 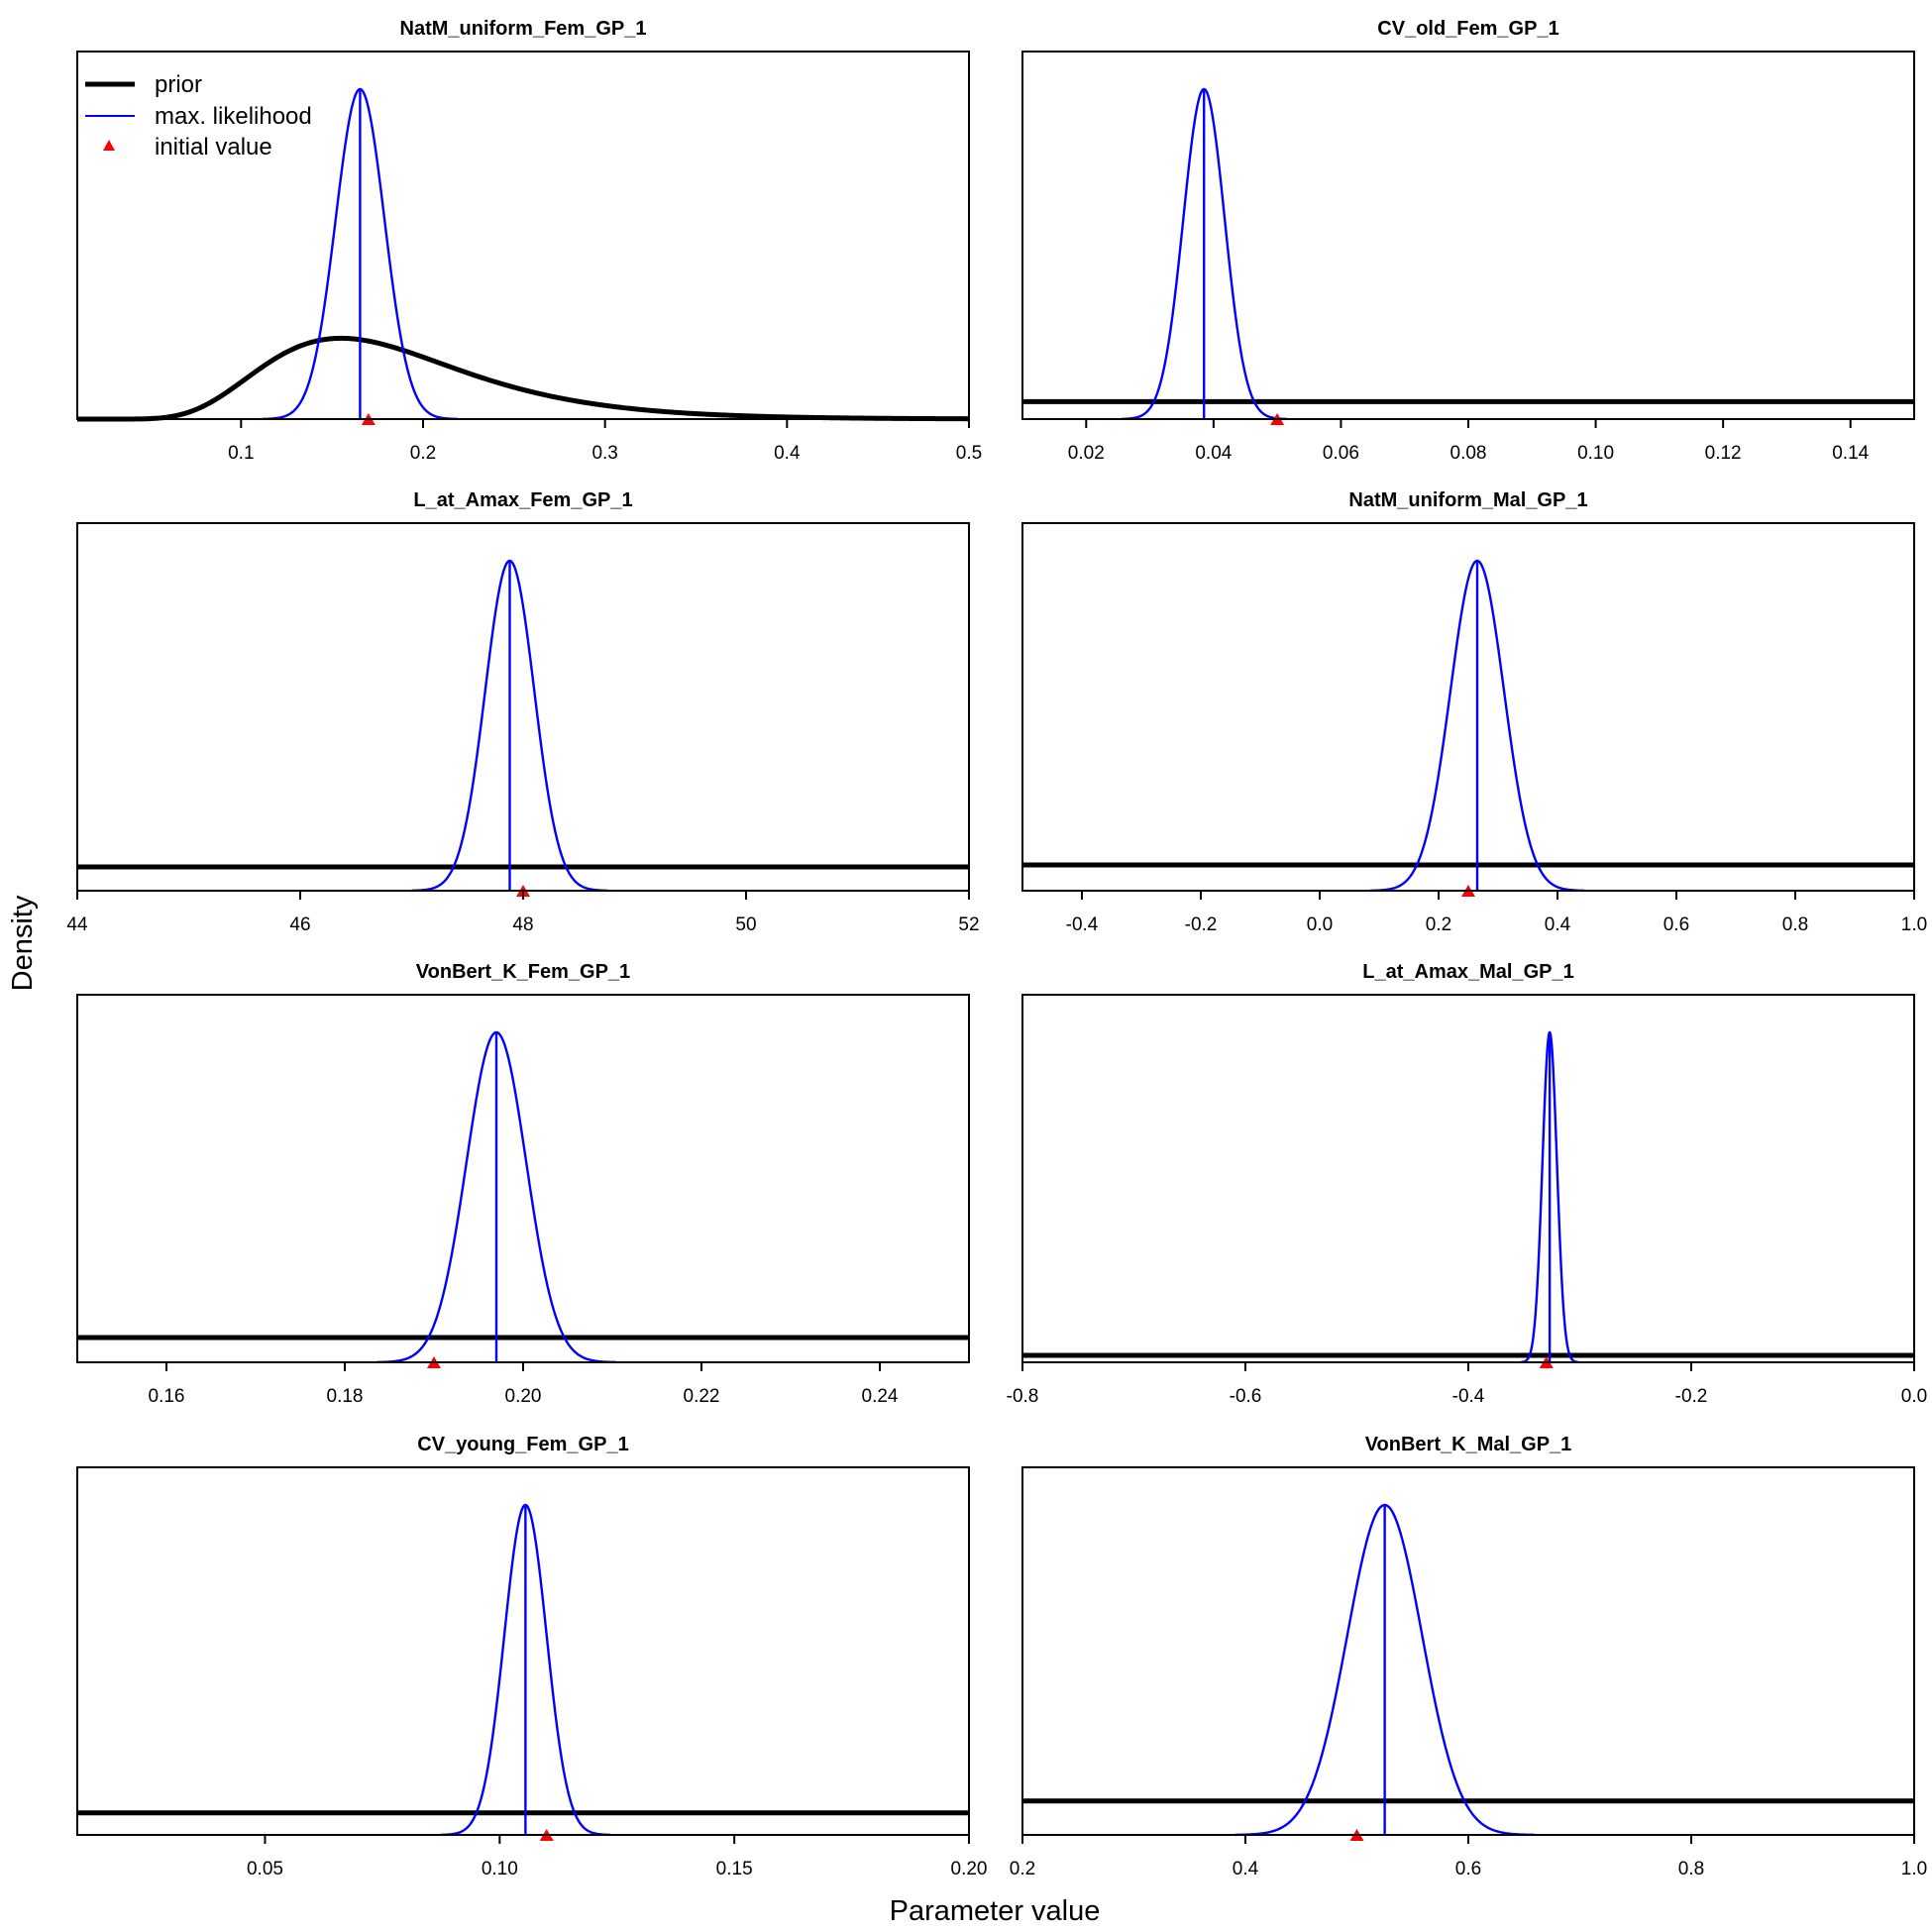 What do you see at coordinates (23, 943) in the screenshot?
I see `y-axis-label: Density` at bounding box center [23, 943].